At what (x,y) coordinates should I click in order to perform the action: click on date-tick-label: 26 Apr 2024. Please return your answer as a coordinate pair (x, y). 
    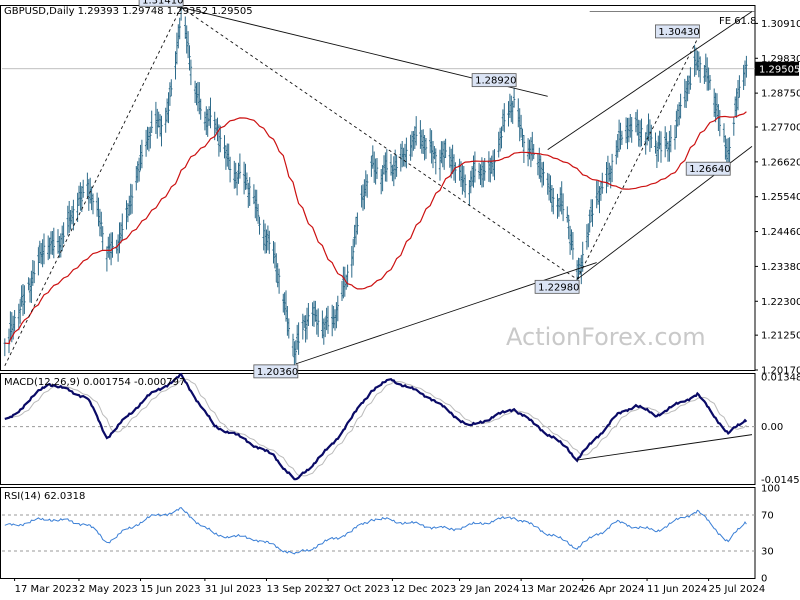
    Looking at the image, I should click on (614, 589).